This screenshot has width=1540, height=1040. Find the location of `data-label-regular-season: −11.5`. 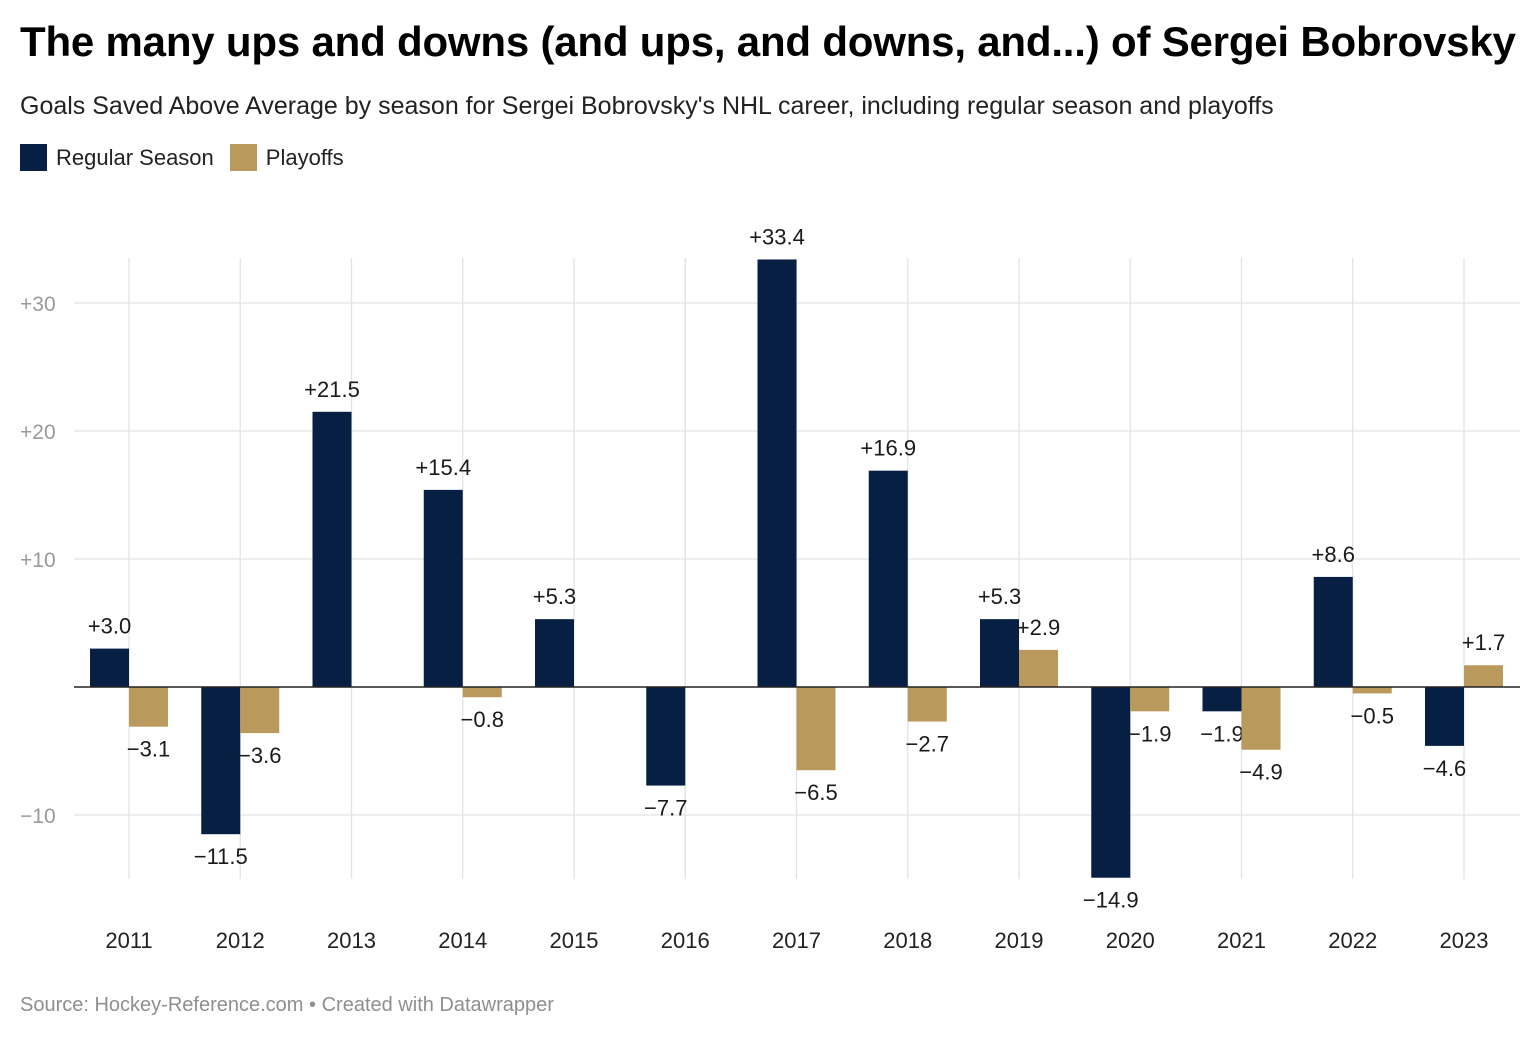

data-label-regular-season: −11.5 is located at coordinates (221, 856).